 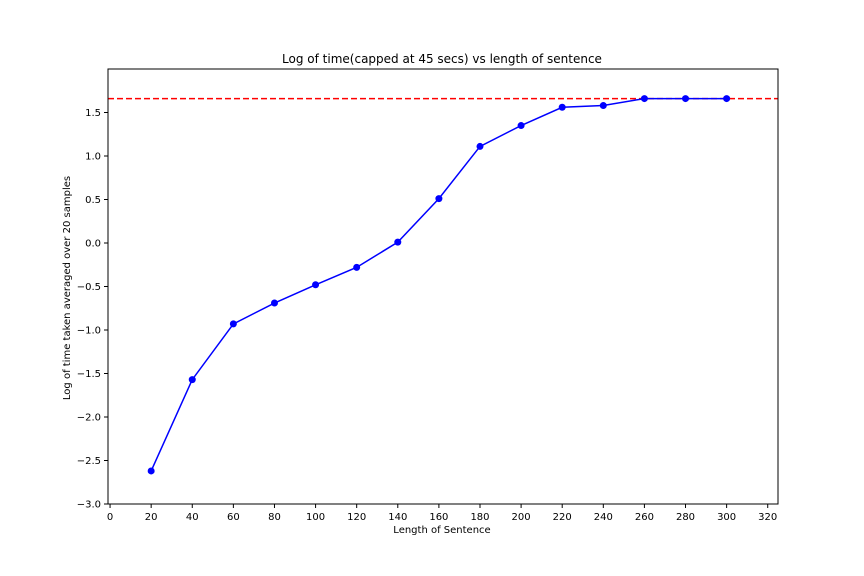 I want to click on x-tick-label: 20, so click(x=151, y=517).